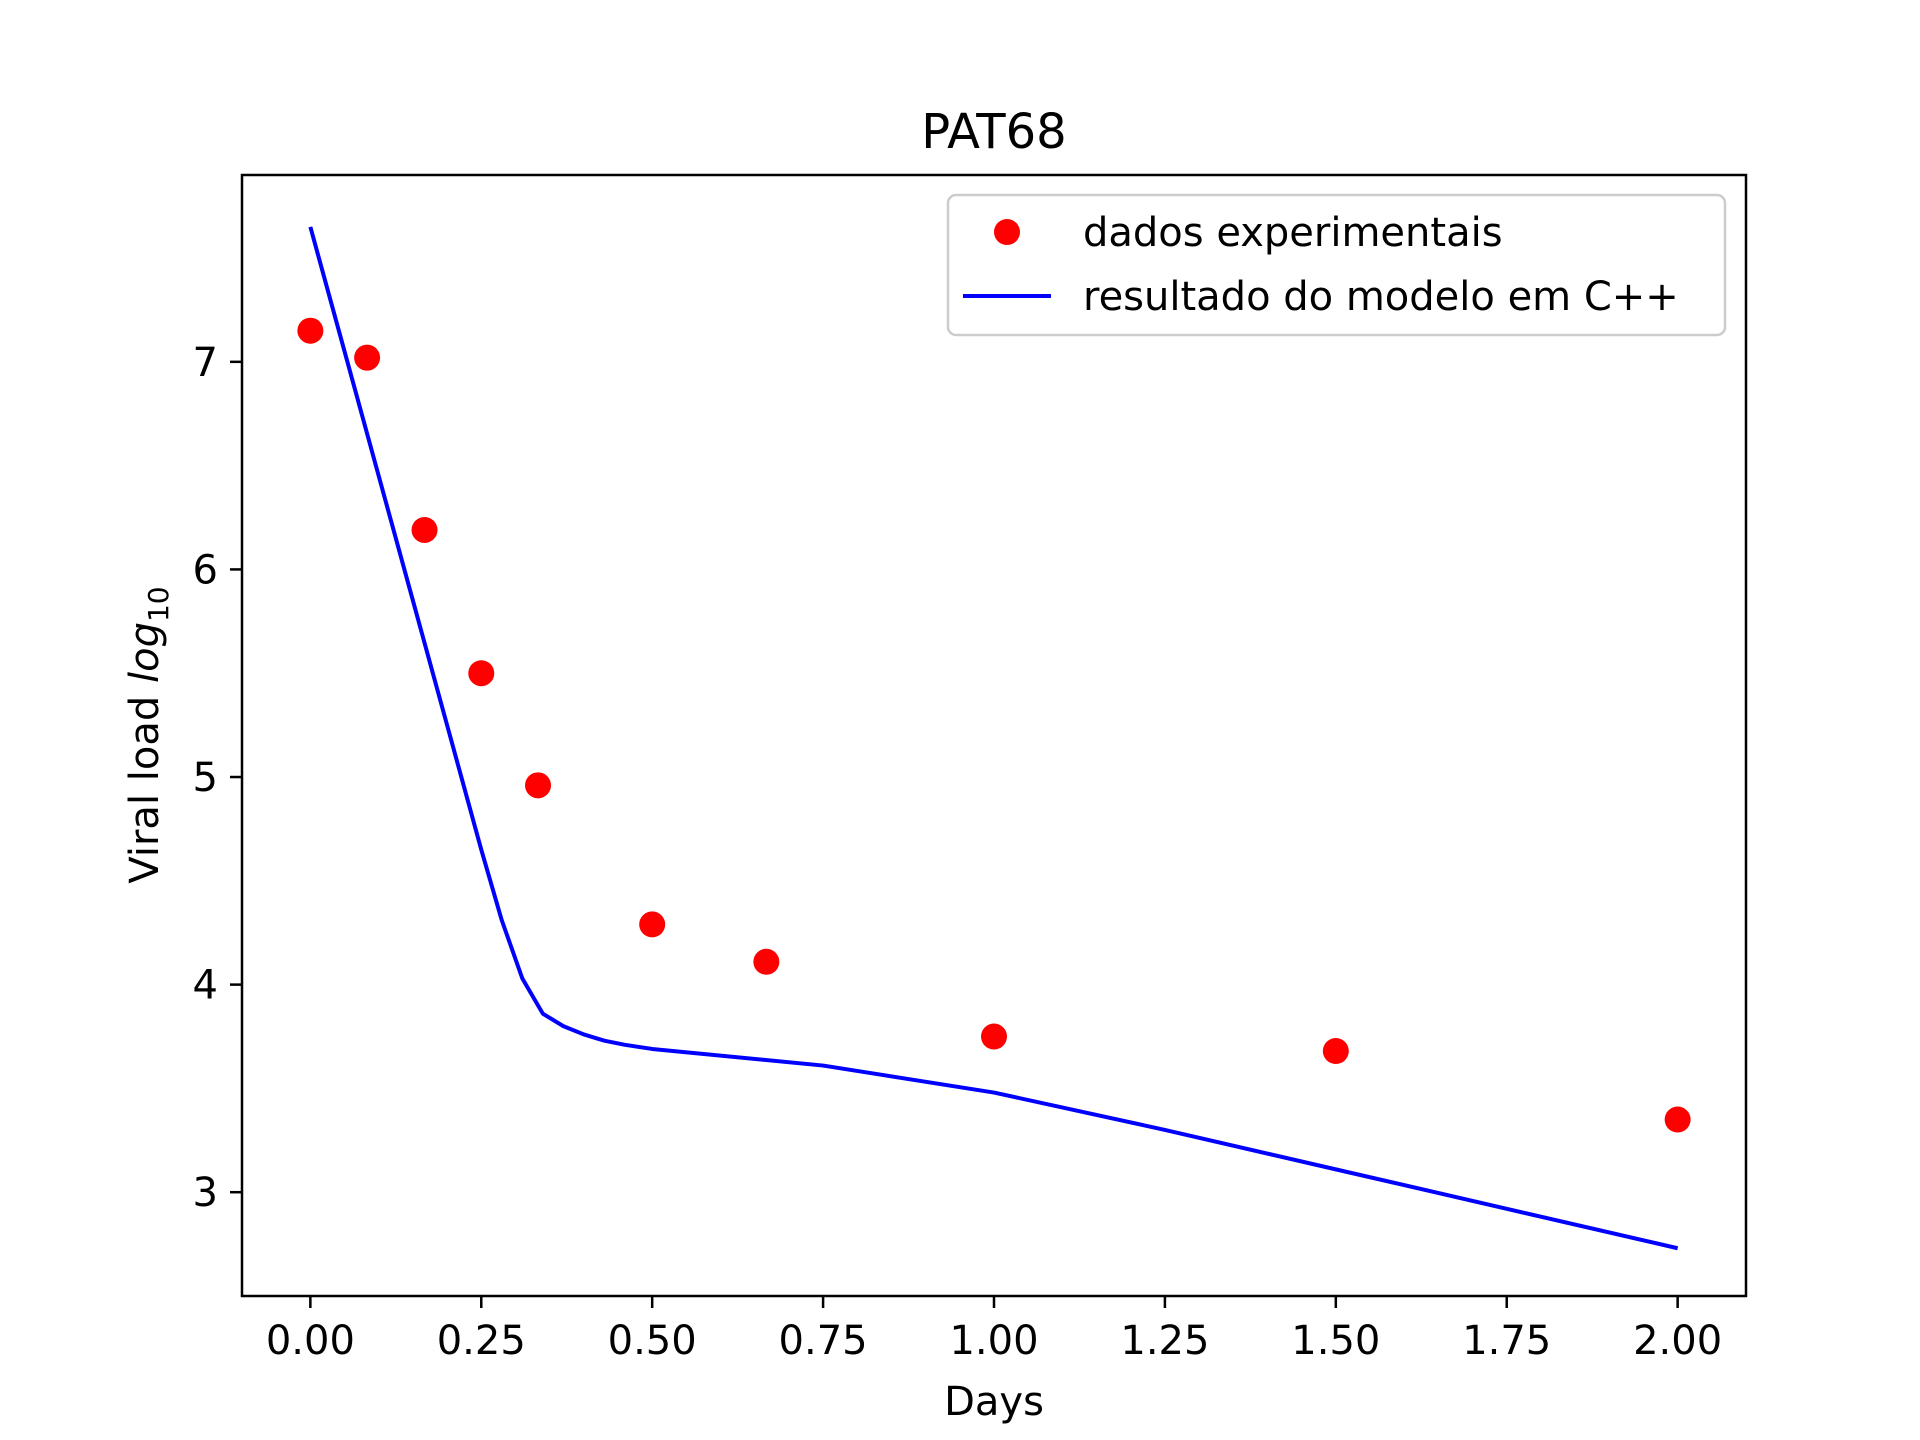 Image resolution: width=1920 pixels, height=1440 pixels. I want to click on x-tick-label: 1.75, so click(1506, 1341).